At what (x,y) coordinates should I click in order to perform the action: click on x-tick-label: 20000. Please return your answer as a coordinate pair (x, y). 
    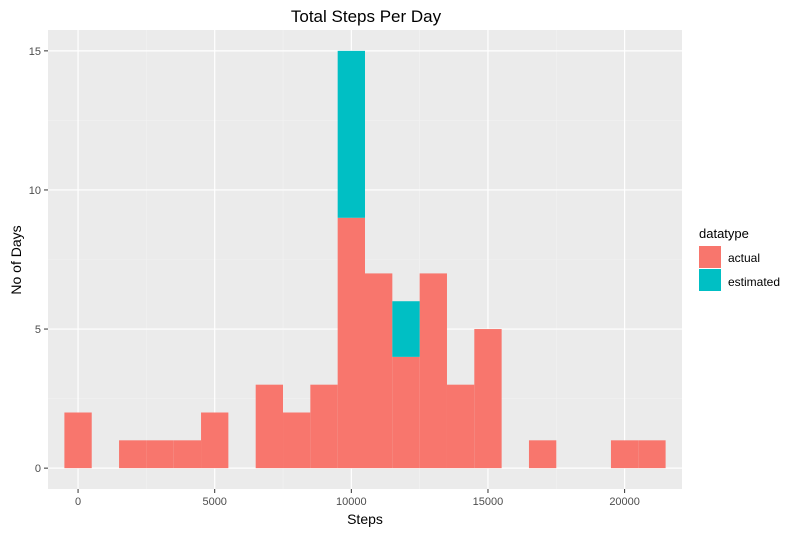
    Looking at the image, I should click on (624, 502).